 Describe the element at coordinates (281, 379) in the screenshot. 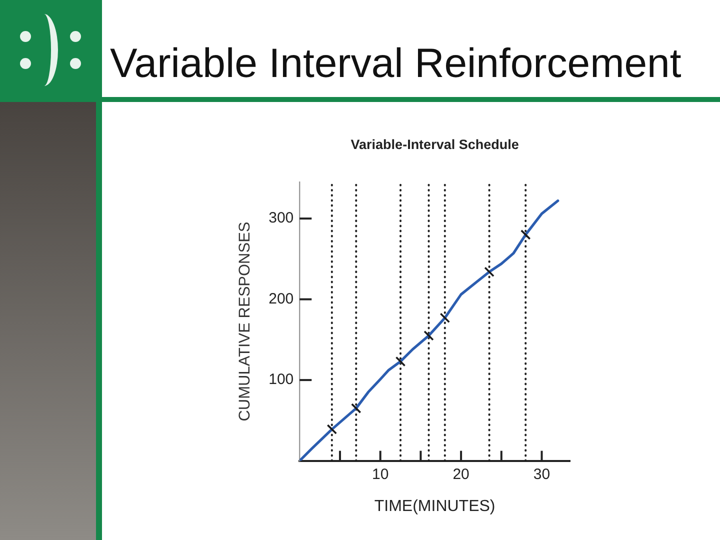

I see `y-tick-label: 100` at that location.